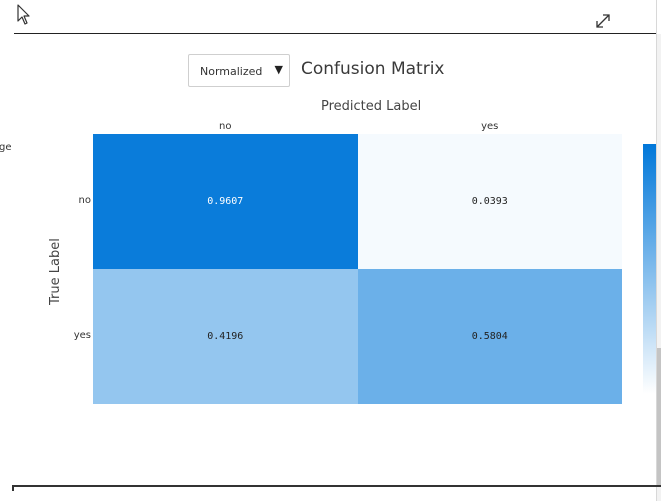  What do you see at coordinates (225, 126) in the screenshot?
I see `x-tick-label: no` at bounding box center [225, 126].